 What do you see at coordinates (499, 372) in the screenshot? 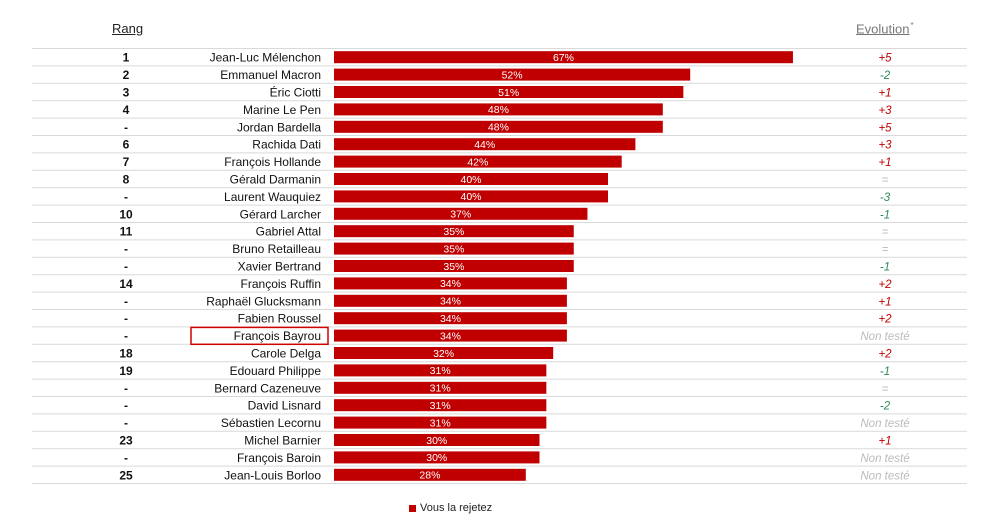
I see `chart-row: 19 Edouard Philippe 31% -1` at bounding box center [499, 372].